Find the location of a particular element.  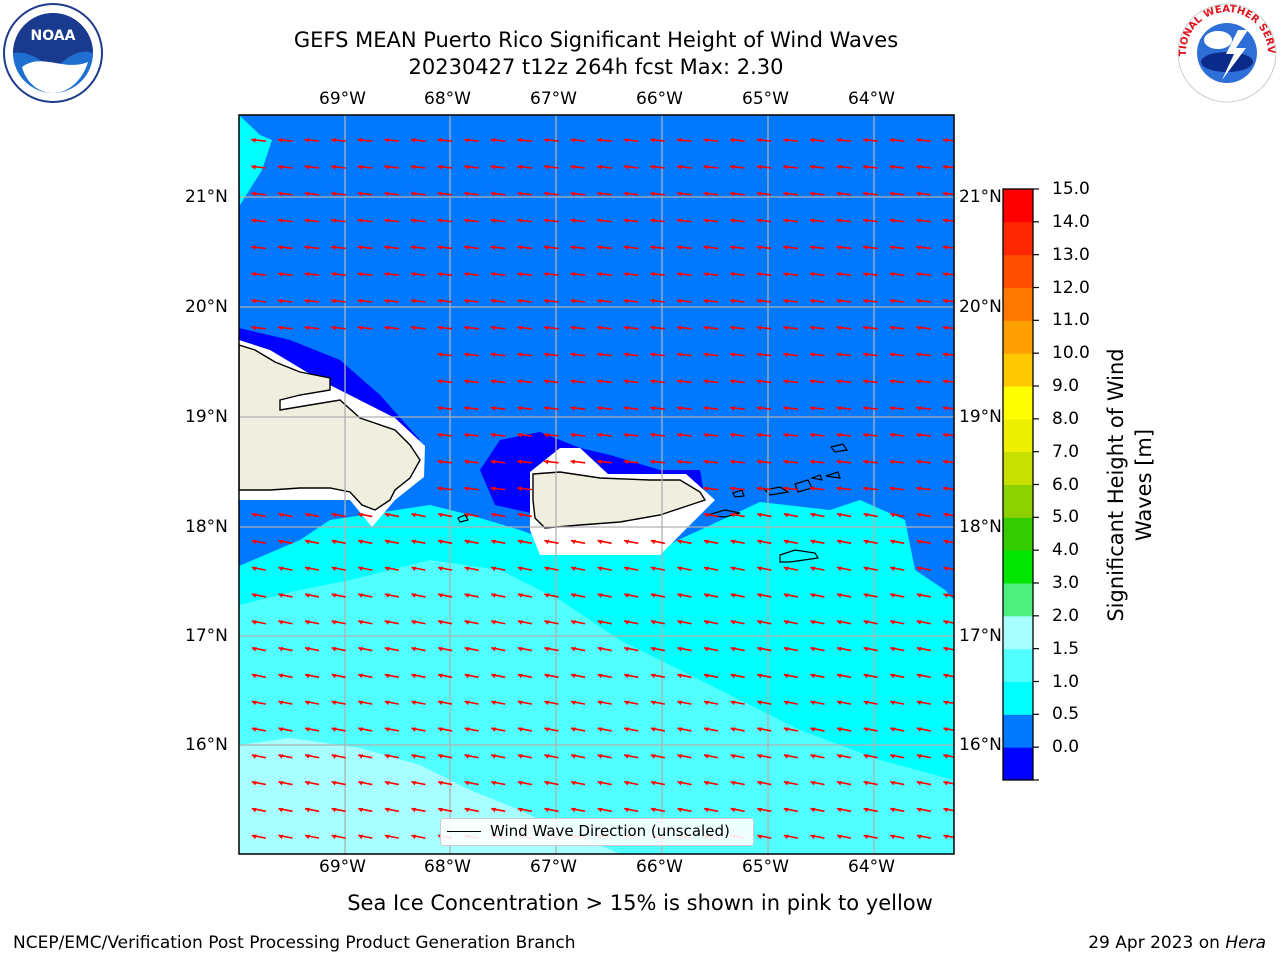

lon-tick-bottom-65w: 65°W is located at coordinates (765, 867).